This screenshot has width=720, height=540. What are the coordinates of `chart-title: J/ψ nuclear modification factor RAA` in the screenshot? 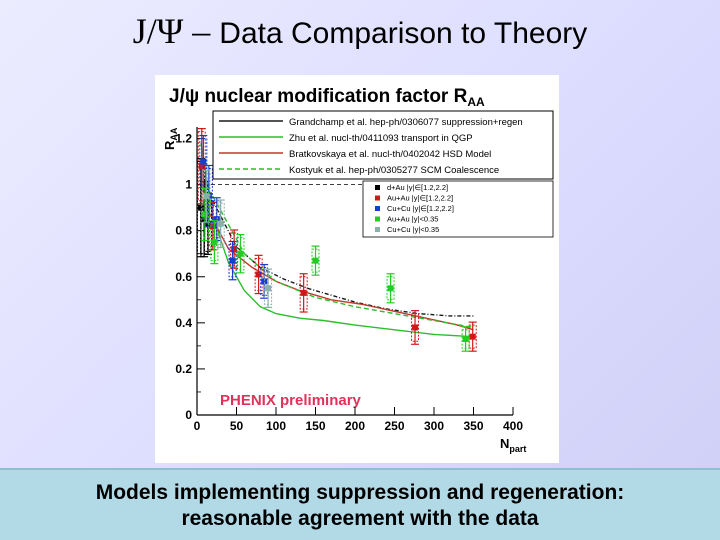 It's located at (327, 97).